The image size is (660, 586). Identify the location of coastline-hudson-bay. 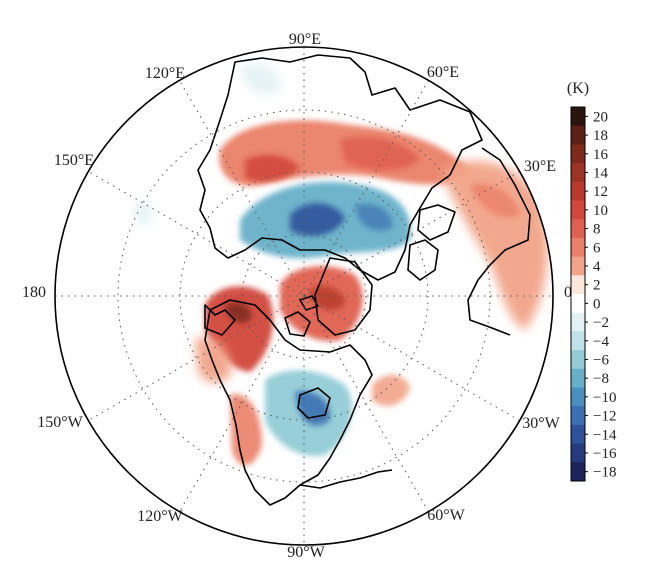
(314, 403).